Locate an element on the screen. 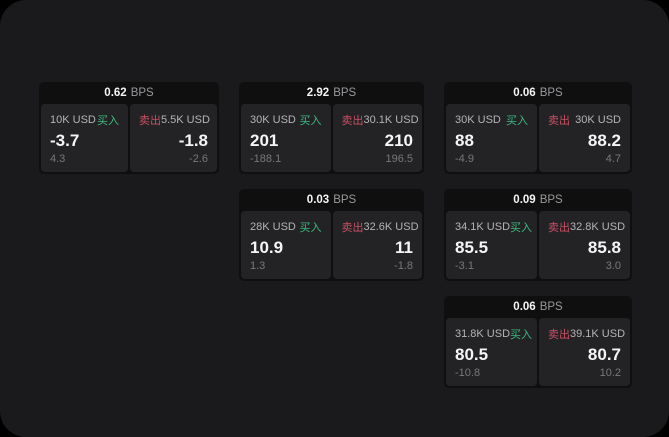 The image size is (669, 437). sell-price: 88.2 is located at coordinates (604, 140).